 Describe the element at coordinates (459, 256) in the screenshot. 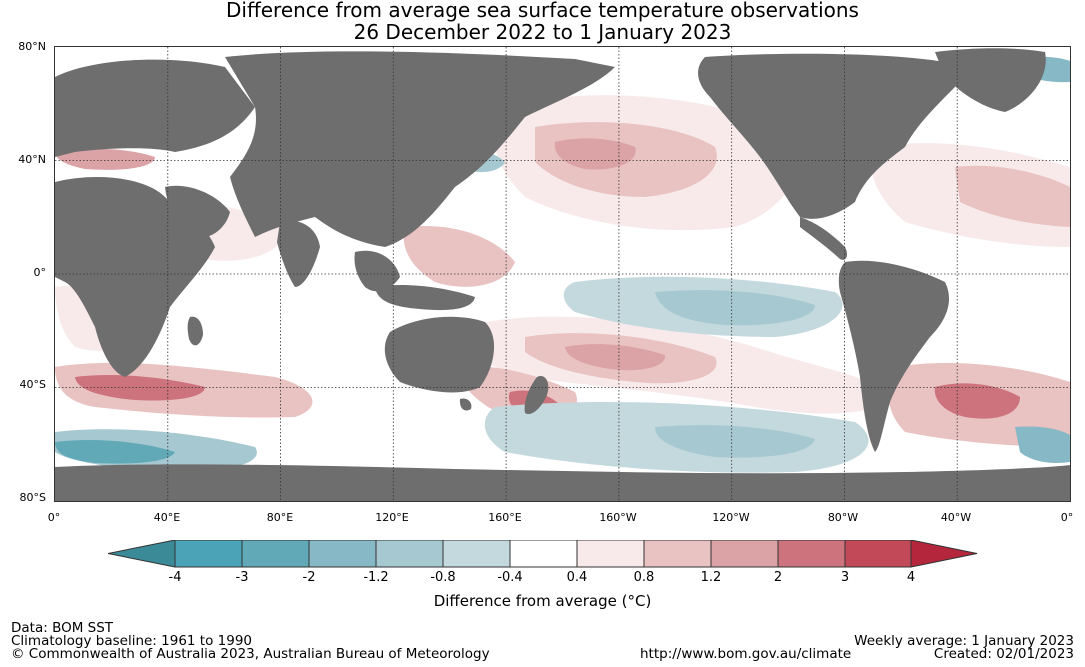

I see `warm-region-west-pacific` at that location.